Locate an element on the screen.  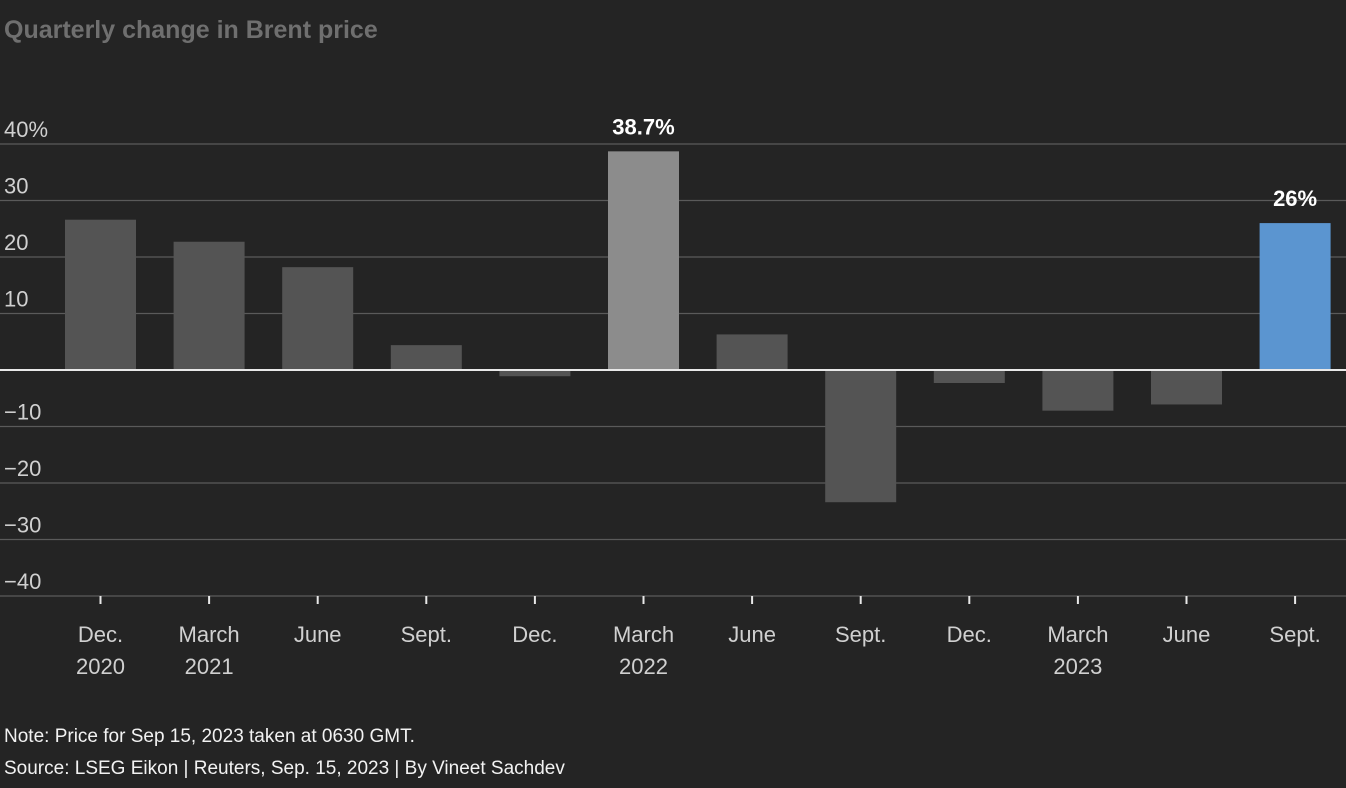
y-tick-label: −30 is located at coordinates (22, 525).